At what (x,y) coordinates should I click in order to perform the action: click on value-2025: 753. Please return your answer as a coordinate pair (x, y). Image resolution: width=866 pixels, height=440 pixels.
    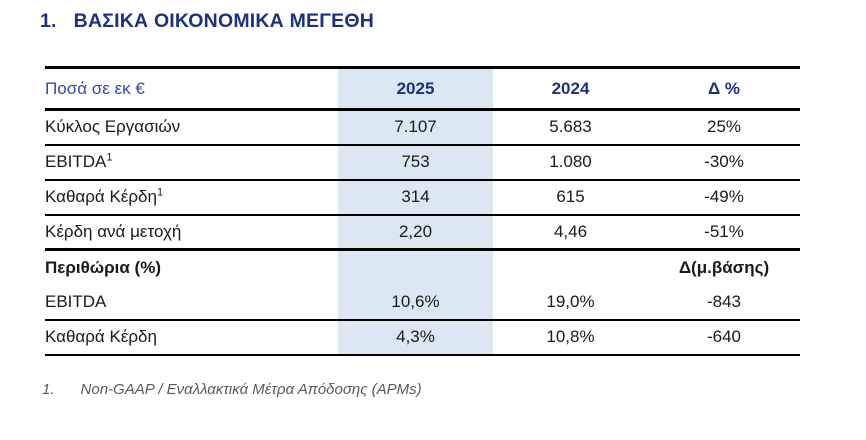
    Looking at the image, I should click on (415, 162).